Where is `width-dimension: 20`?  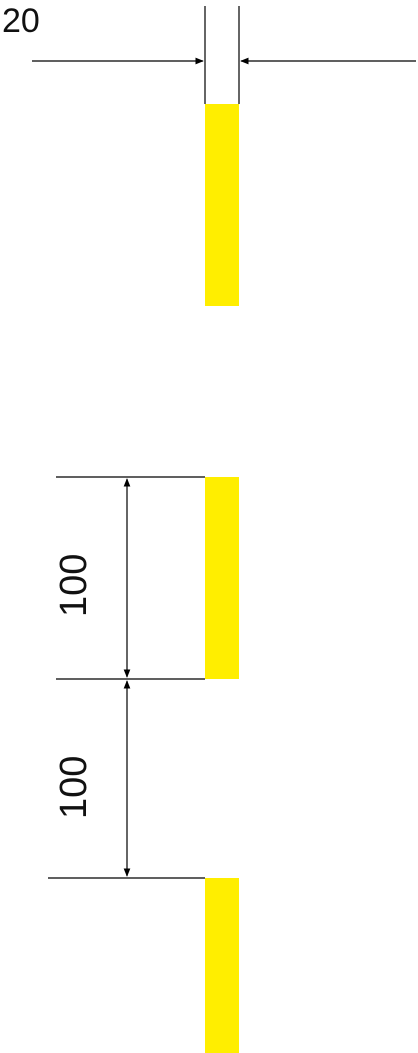 width-dimension: 20 is located at coordinates (209, 53).